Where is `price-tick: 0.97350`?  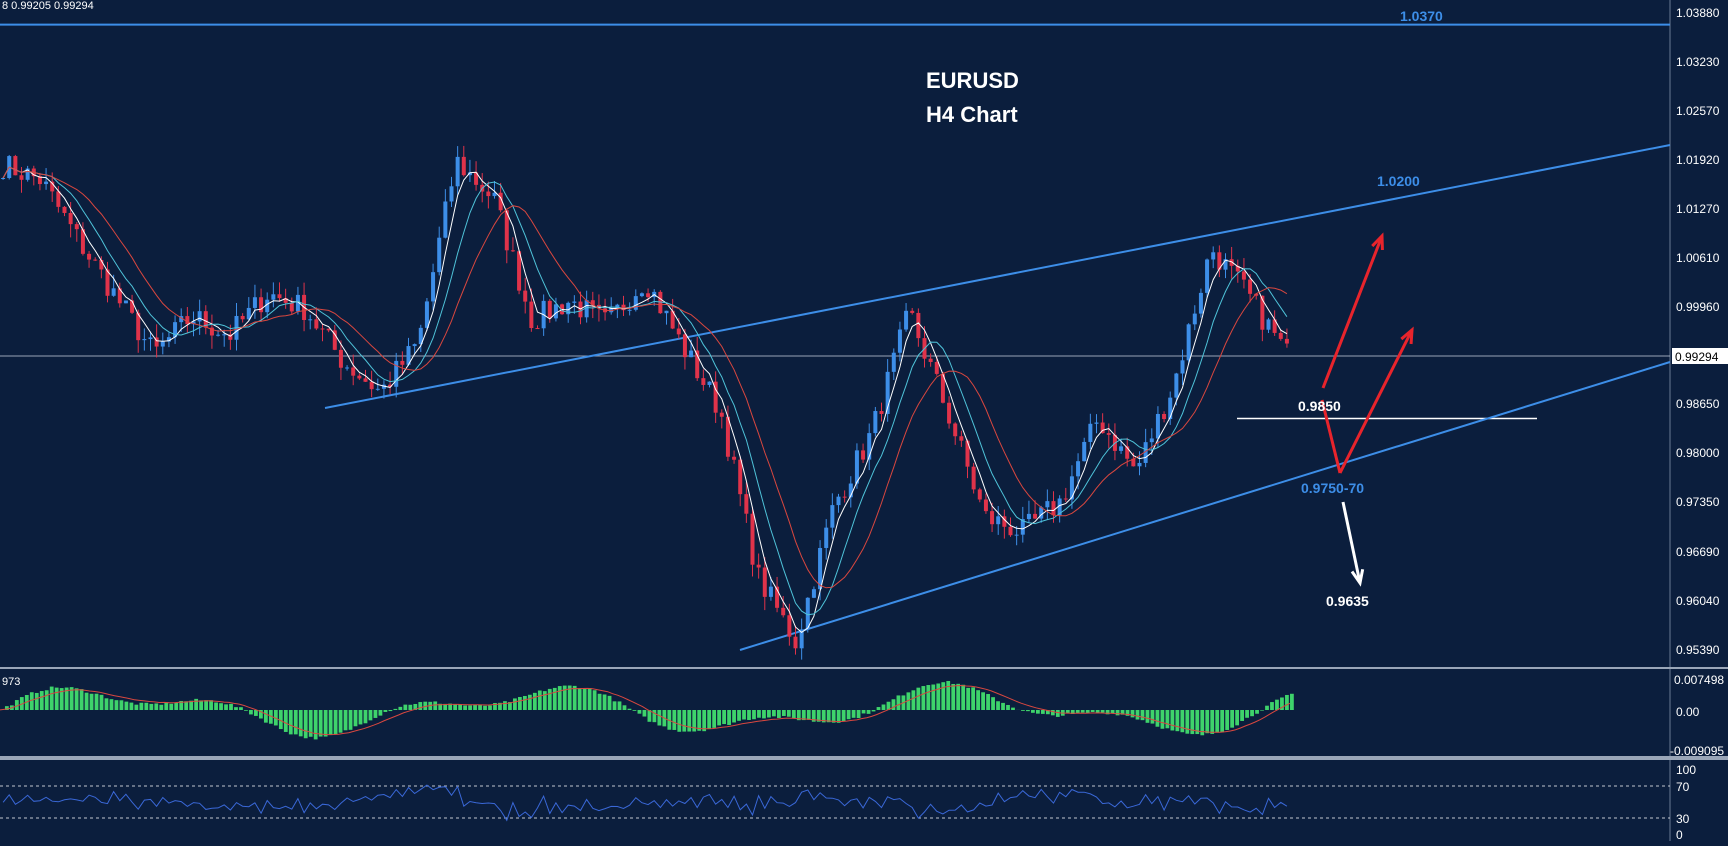
price-tick: 0.97350 is located at coordinates (1698, 502).